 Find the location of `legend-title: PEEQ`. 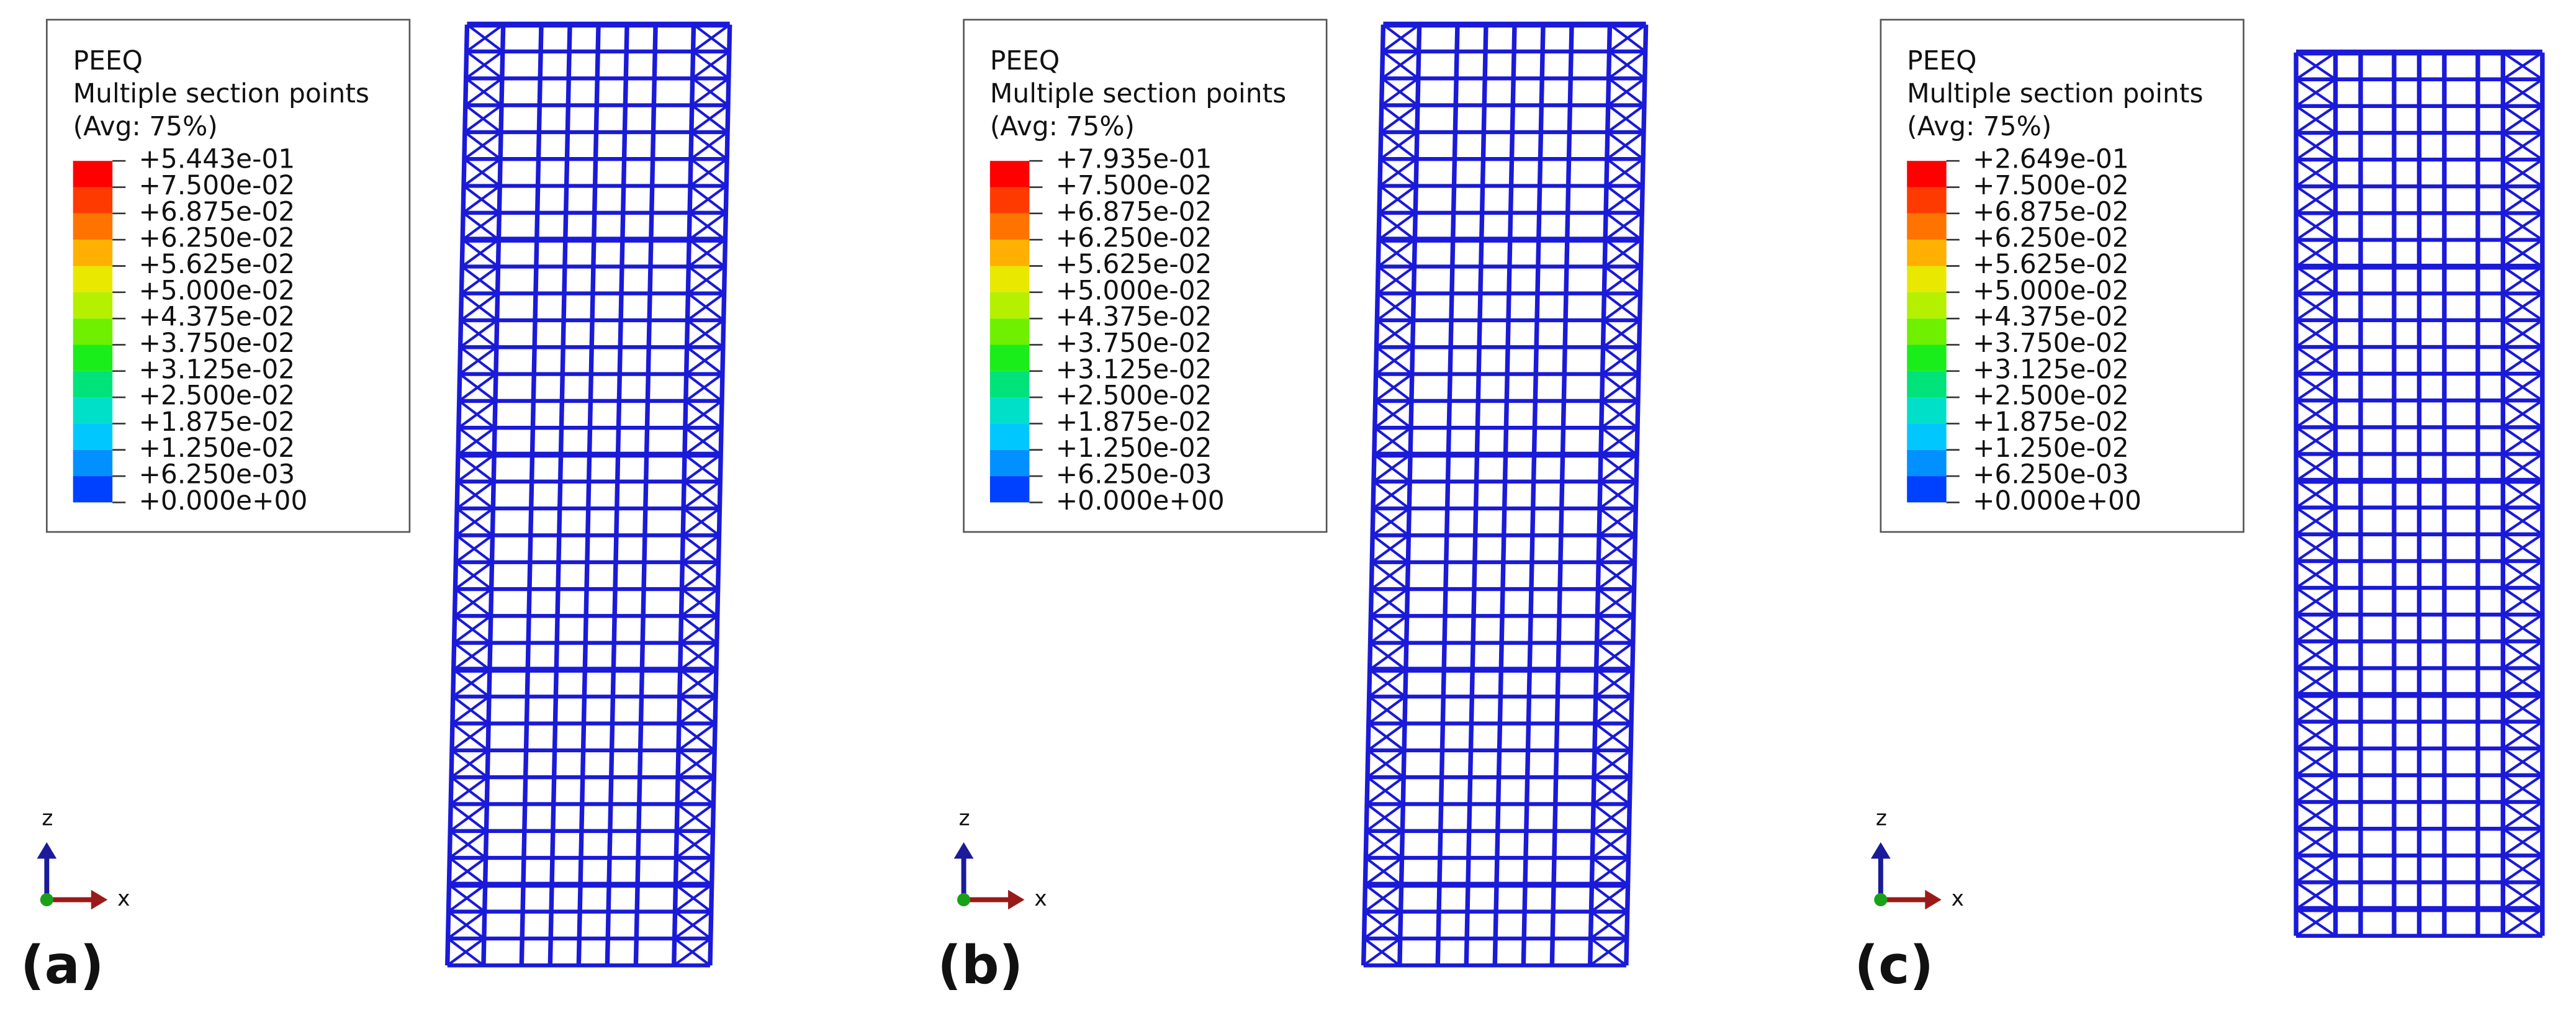

legend-title: PEEQ is located at coordinates (1941, 61).